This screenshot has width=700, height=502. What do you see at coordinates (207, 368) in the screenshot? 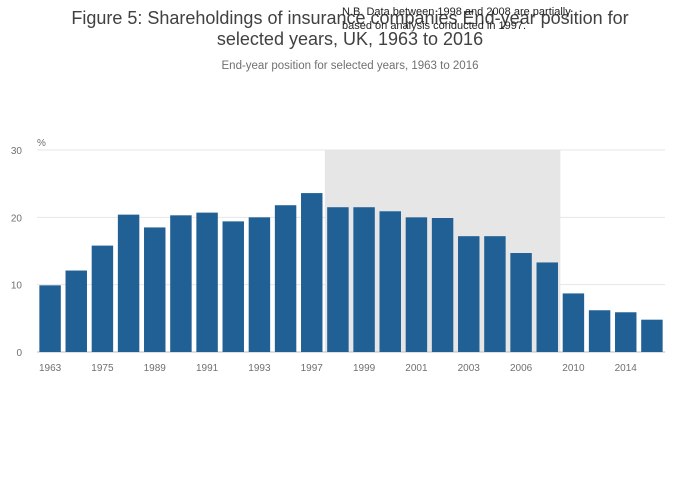
I see `x-tick-label-1991: 1991` at bounding box center [207, 368].